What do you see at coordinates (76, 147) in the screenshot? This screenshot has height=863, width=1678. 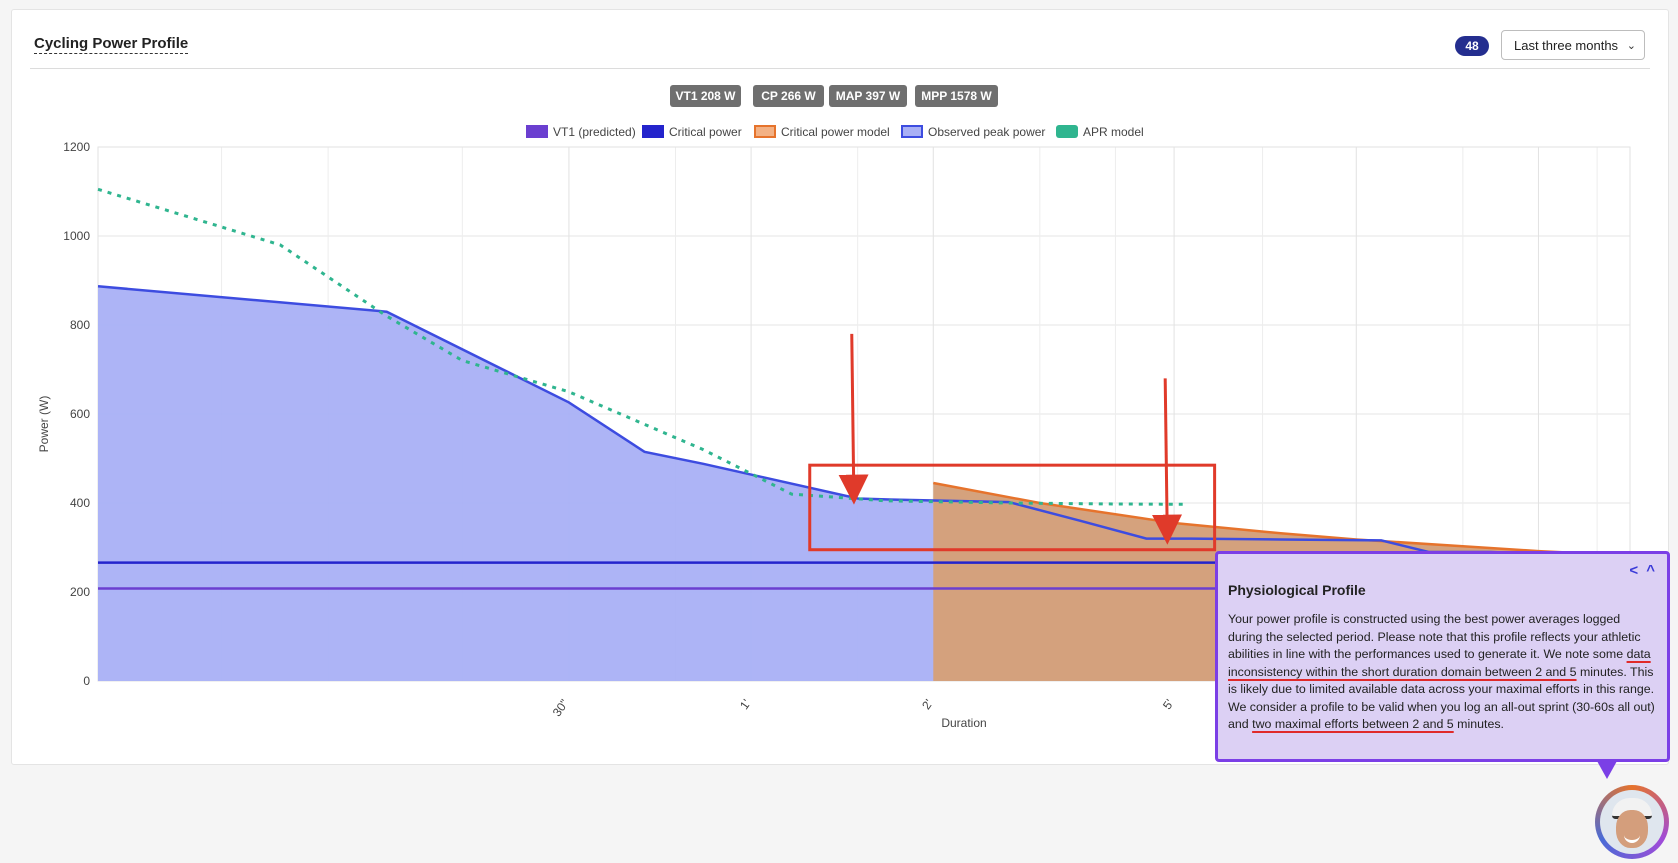 I see `y-tick-label: 1200` at bounding box center [76, 147].